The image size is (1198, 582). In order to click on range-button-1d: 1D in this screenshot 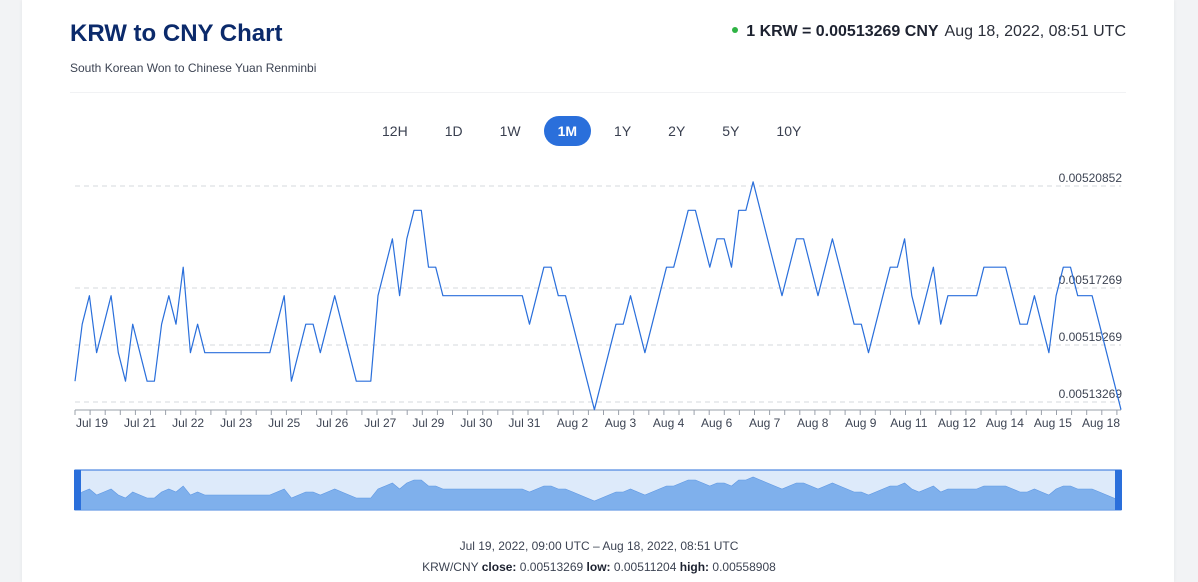, I will do `click(453, 131)`.